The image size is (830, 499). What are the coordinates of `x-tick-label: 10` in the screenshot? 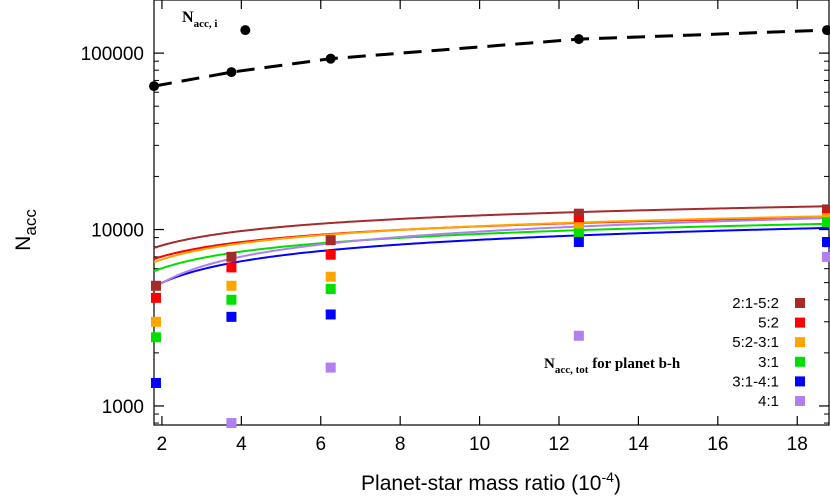 It's located at (479, 444).